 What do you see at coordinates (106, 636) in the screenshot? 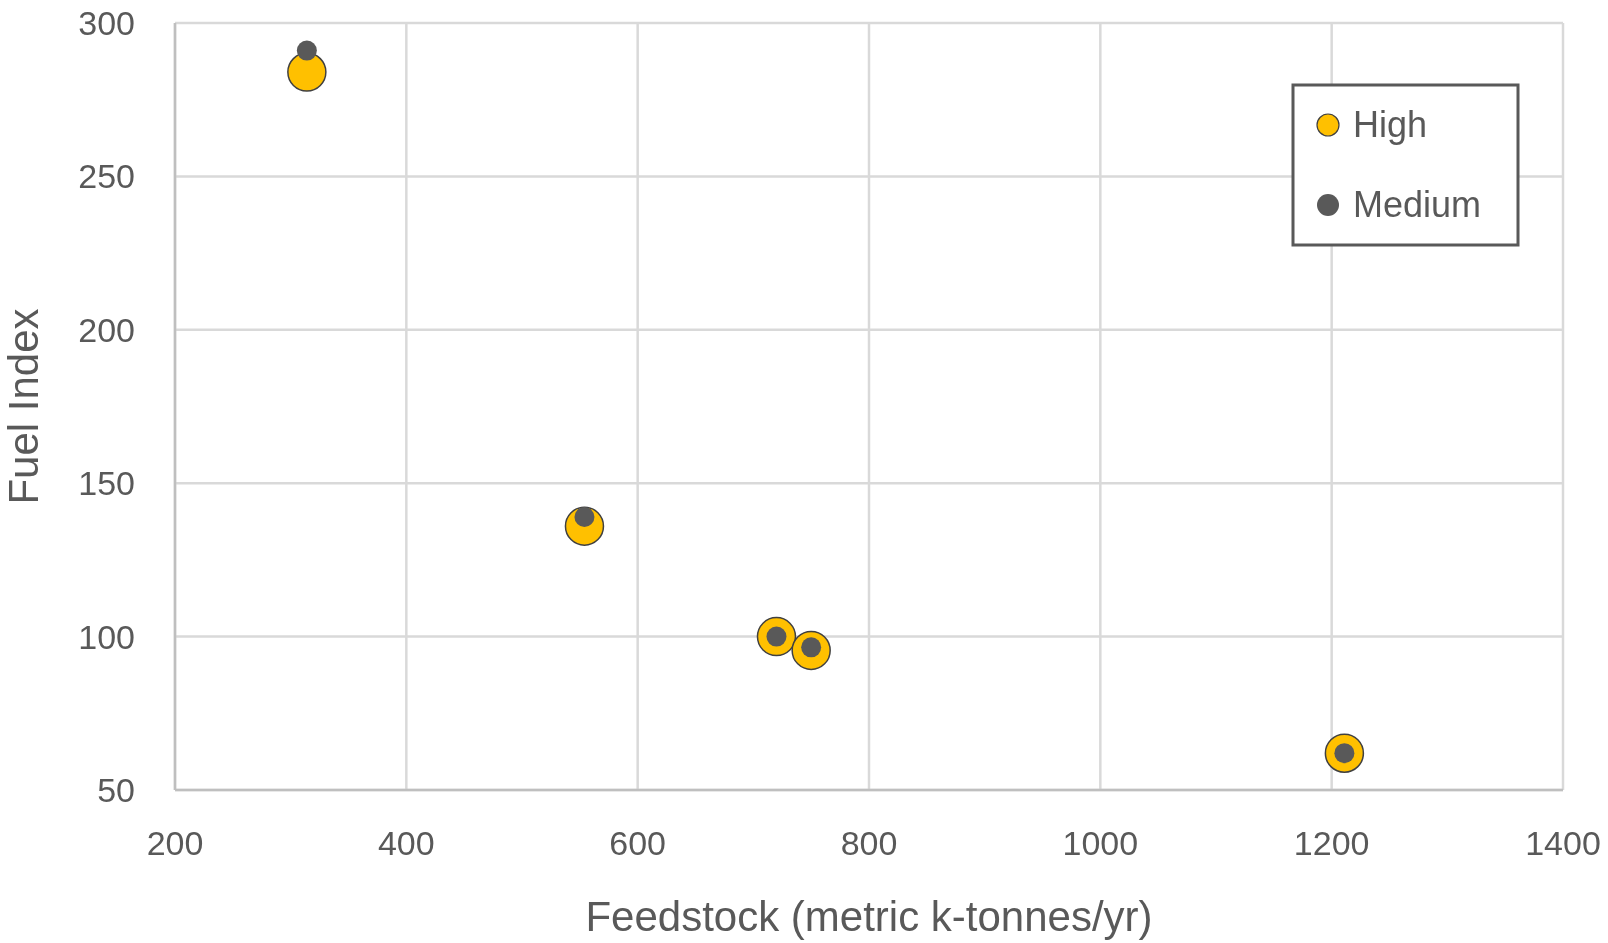
I see `y-tick-label: 100` at bounding box center [106, 636].